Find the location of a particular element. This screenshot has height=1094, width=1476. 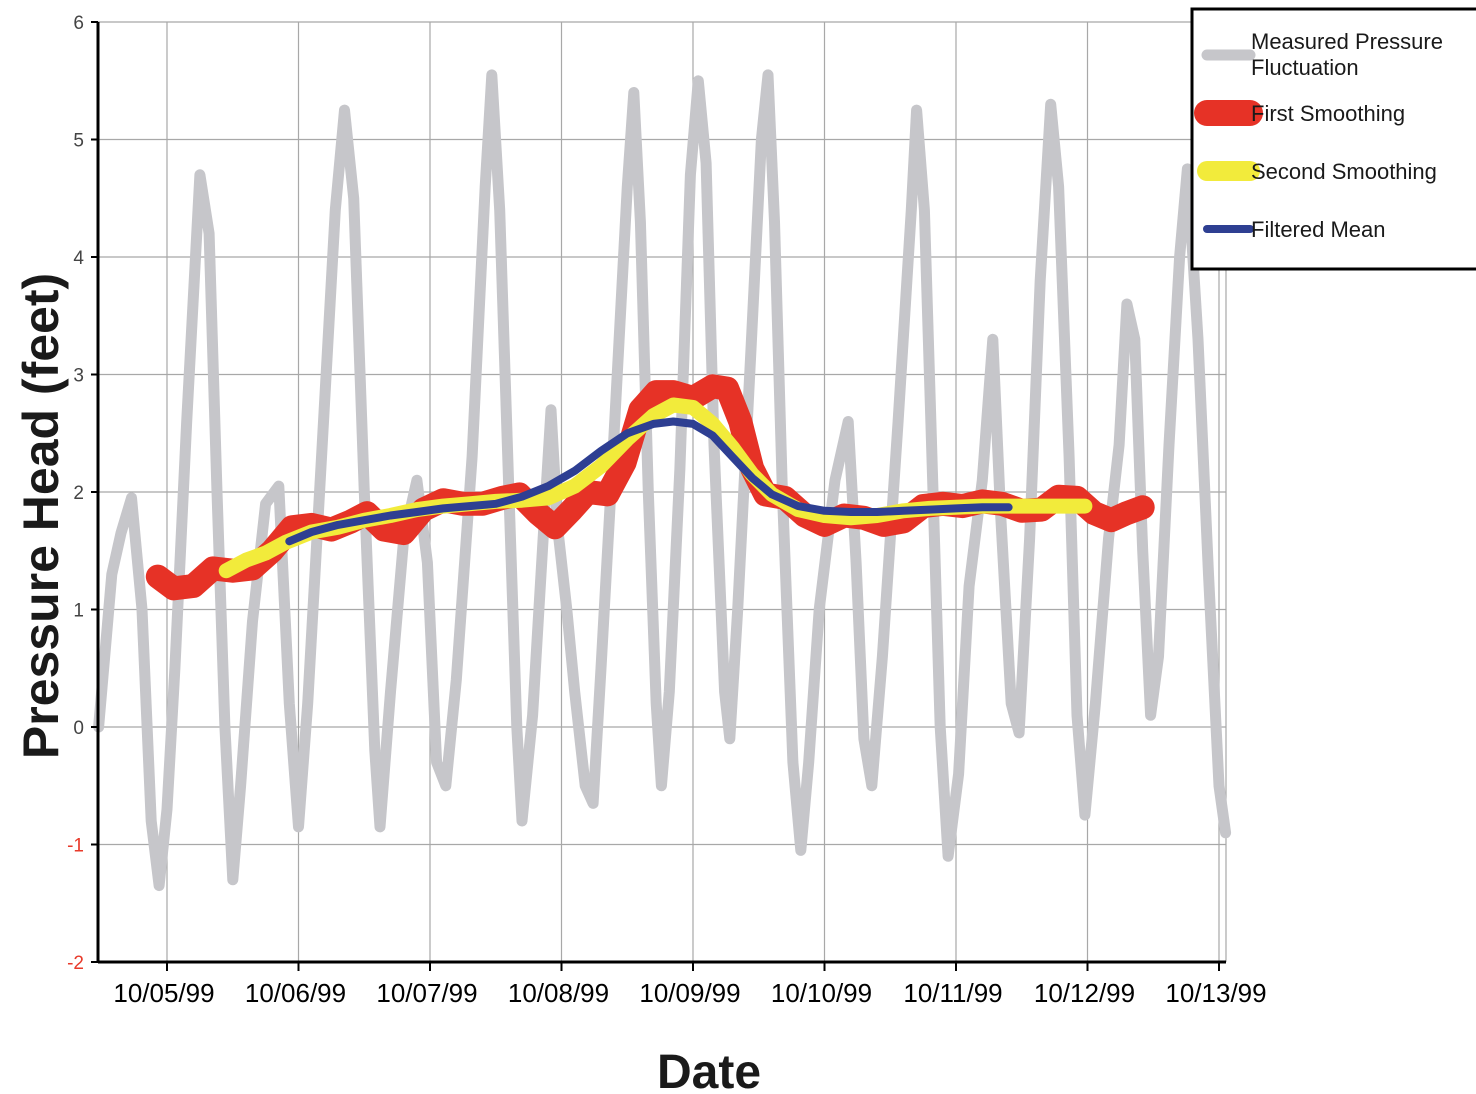

x-tick-label: 10/06/99 is located at coordinates (295, 993).